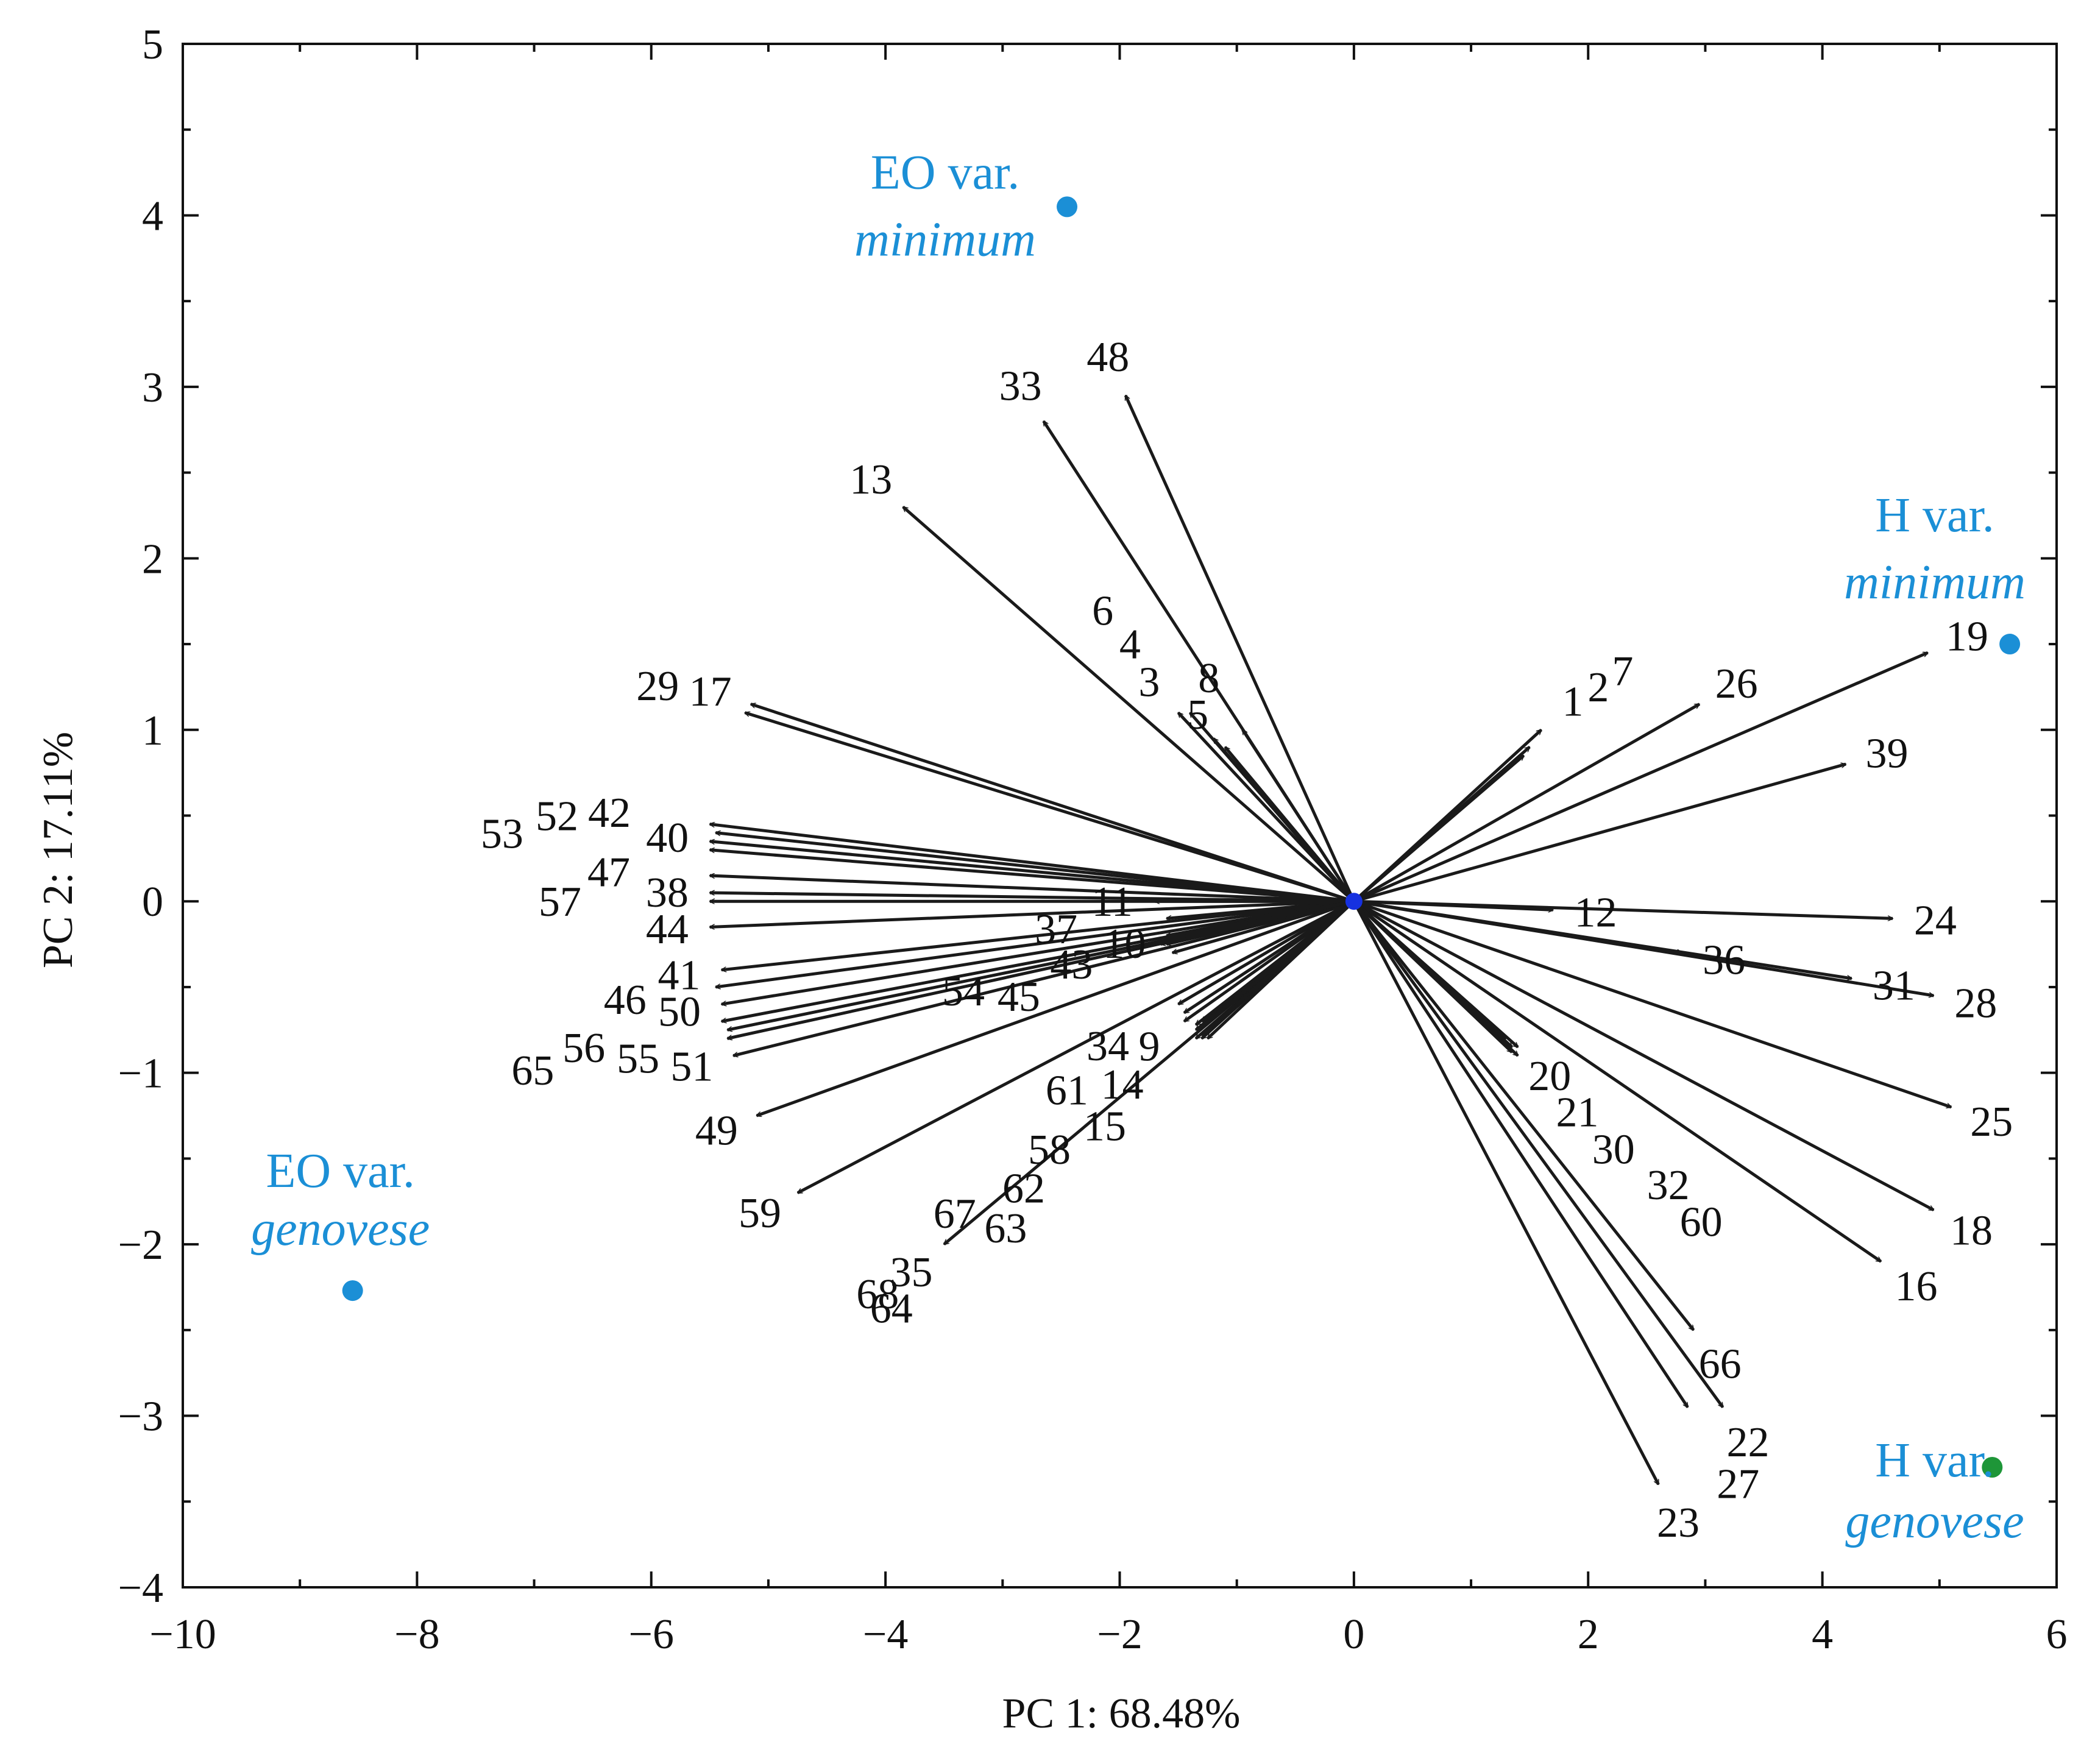 The width and height of the screenshot is (2095, 1764). What do you see at coordinates (1354, 901) in the screenshot?
I see `origin-point` at bounding box center [1354, 901].